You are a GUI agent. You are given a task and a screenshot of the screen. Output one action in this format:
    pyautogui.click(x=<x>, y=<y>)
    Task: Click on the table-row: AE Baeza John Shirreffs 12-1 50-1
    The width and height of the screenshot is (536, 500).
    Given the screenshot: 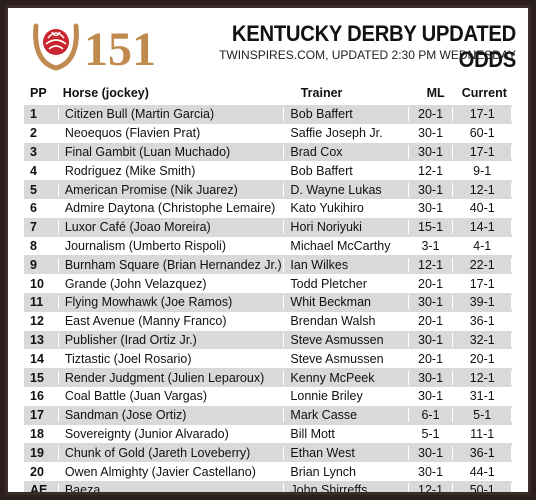 What is the action you would take?
    pyautogui.click(x=268, y=486)
    